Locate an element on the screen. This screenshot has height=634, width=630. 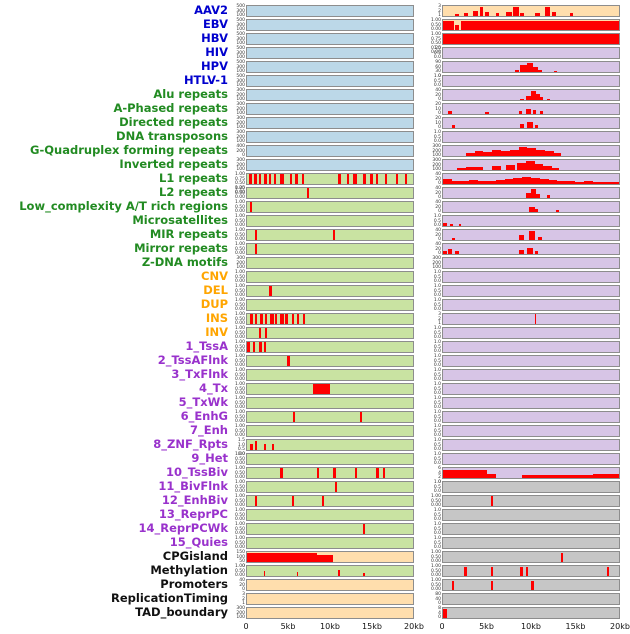
track-label: DUP is located at coordinates (214, 304).